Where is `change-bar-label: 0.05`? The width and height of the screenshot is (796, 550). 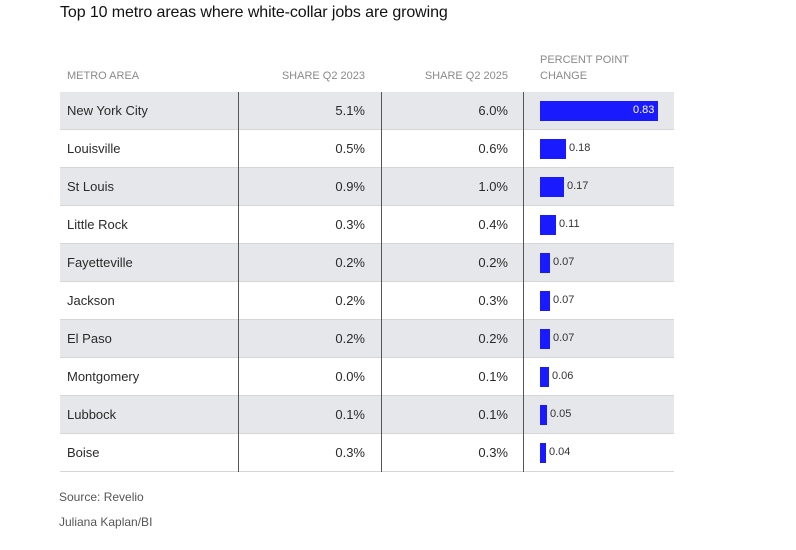 change-bar-label: 0.05 is located at coordinates (561, 414).